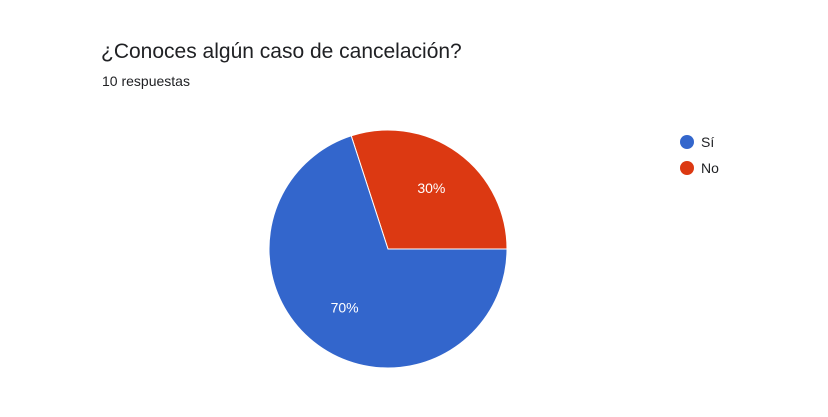 This screenshot has width=828, height=417. I want to click on legend-swatch-si, so click(687, 142).